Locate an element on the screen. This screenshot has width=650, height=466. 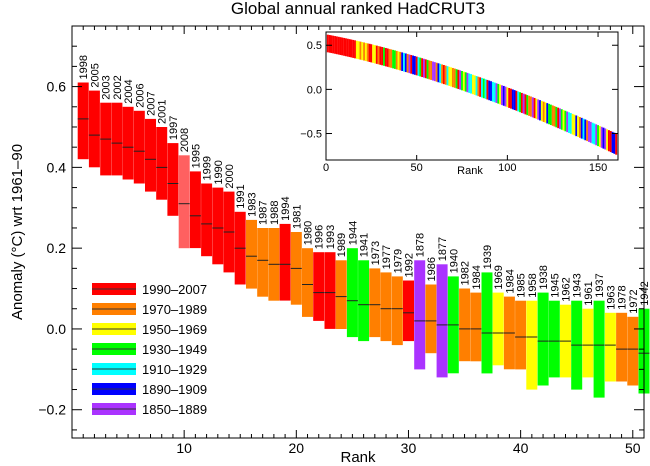
year-label-50: 1972 is located at coordinates (634, 301).